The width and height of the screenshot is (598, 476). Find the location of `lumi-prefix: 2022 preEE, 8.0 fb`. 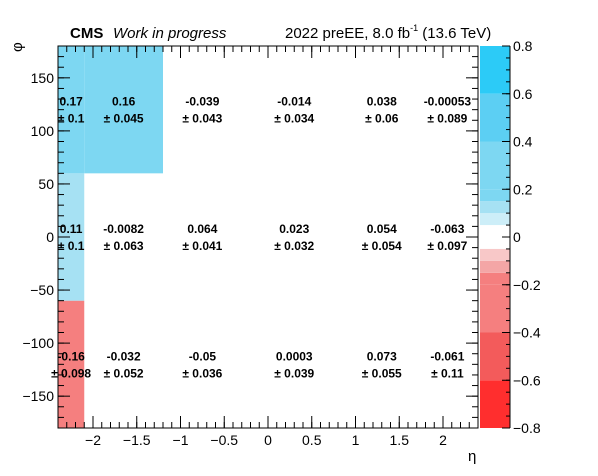

lumi-prefix: 2022 preEE, 8.0 fb is located at coordinates (347, 33).